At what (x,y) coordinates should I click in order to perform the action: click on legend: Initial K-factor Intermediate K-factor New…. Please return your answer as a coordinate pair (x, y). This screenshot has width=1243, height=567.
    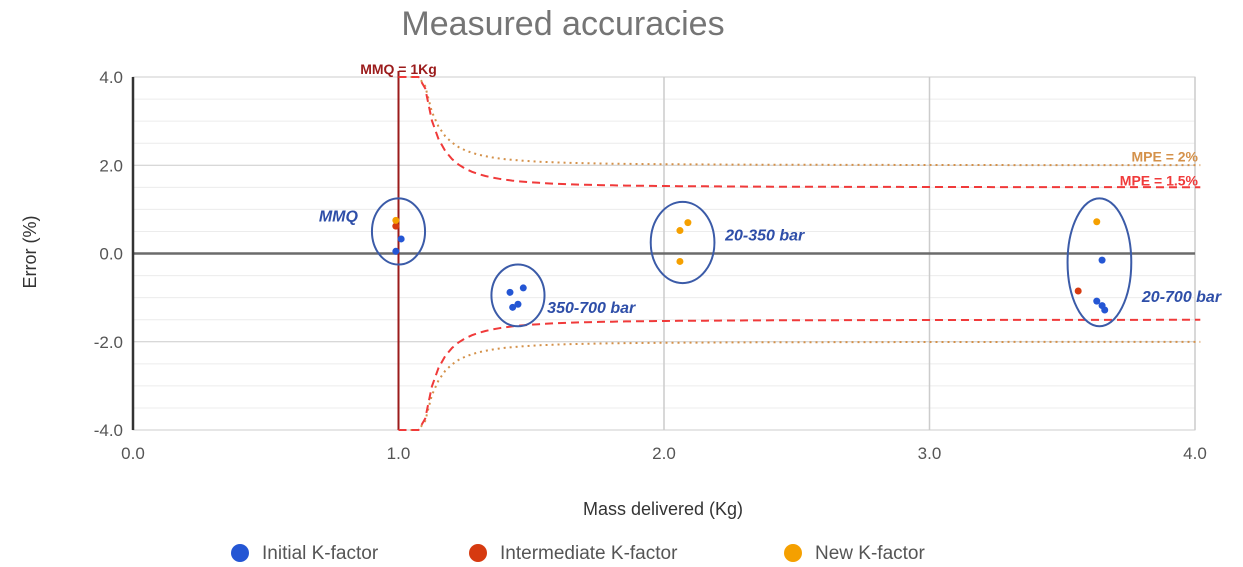
    Looking at the image, I should click on (578, 553).